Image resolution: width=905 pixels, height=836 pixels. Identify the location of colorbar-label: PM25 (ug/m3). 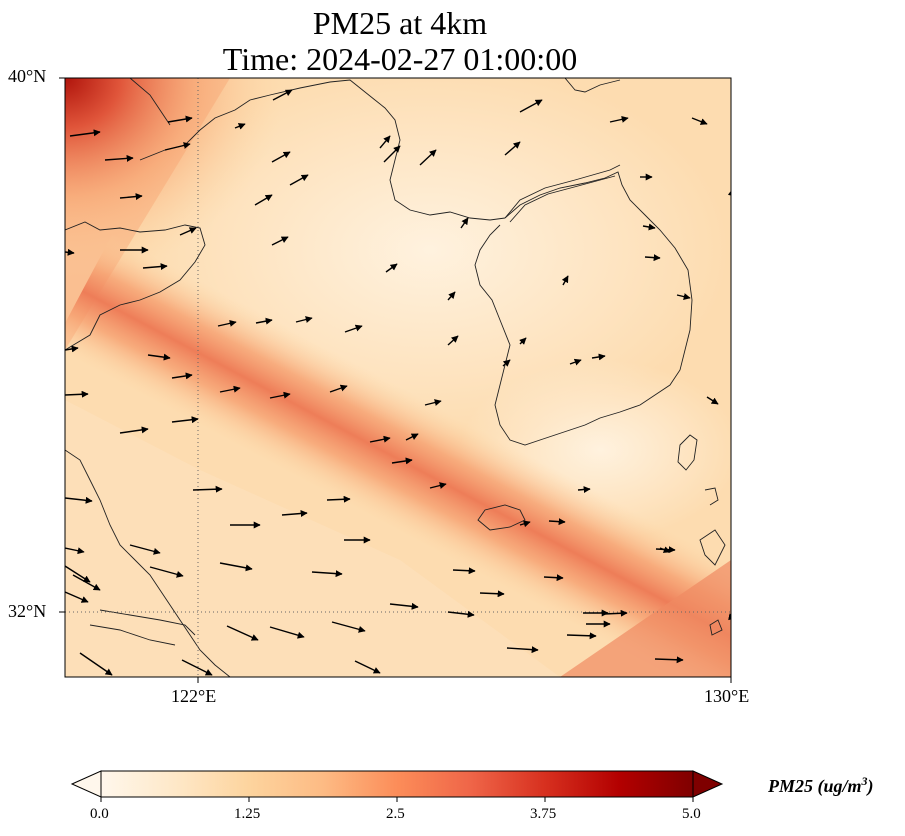
(821, 785).